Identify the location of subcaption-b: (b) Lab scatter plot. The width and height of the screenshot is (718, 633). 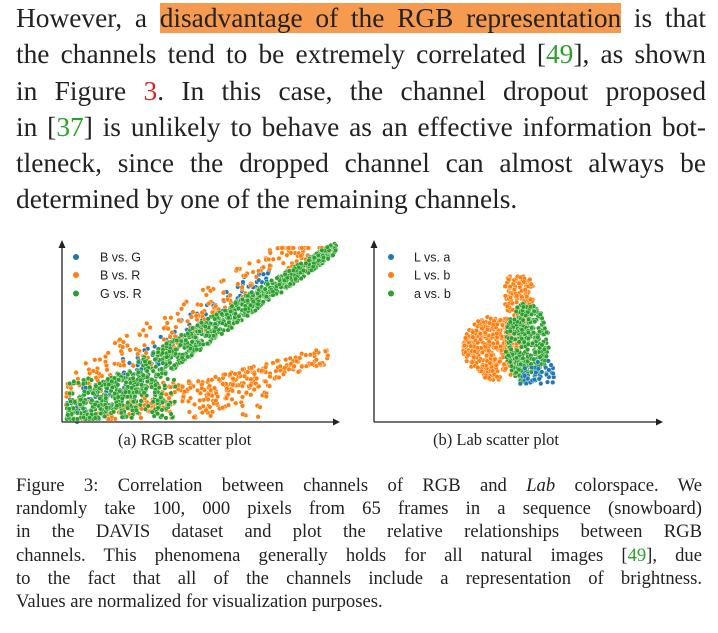
(496, 439).